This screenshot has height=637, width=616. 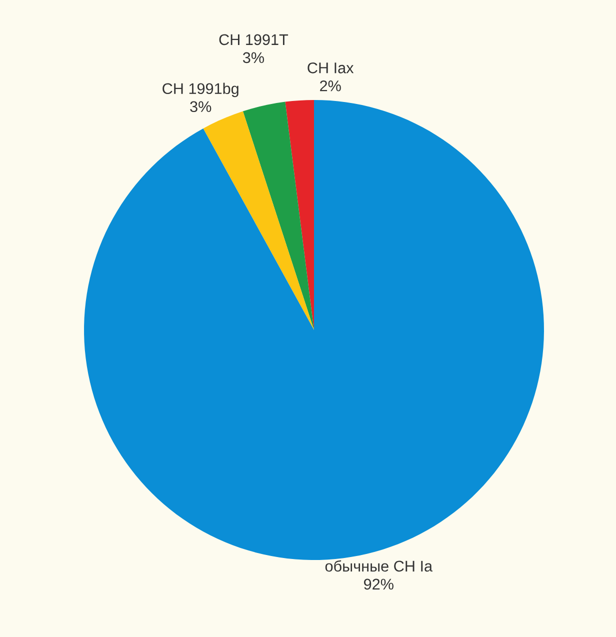 I want to click on slice-label: СН Iax, so click(x=331, y=68).